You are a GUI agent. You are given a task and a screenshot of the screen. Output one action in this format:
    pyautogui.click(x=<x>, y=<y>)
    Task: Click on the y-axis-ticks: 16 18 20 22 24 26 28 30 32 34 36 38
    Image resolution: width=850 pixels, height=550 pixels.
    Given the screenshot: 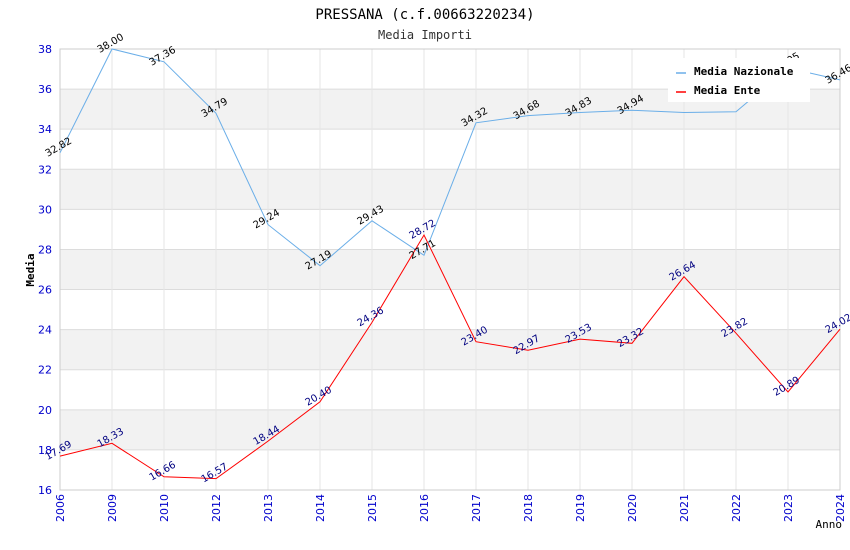 What is the action you would take?
    pyautogui.click(x=45, y=270)
    